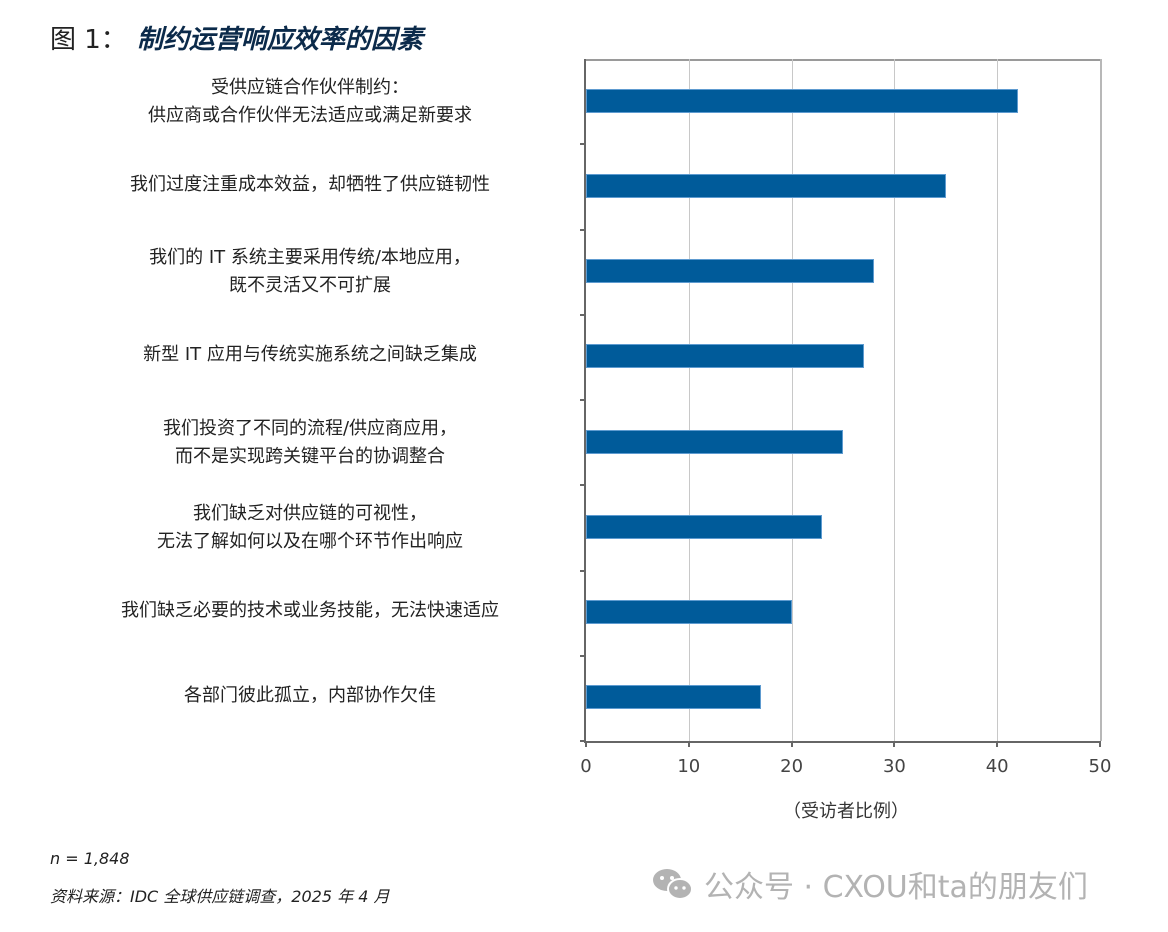 This screenshot has width=1168, height=932. Describe the element at coordinates (842, 742) in the screenshot. I see `x-axis` at that location.